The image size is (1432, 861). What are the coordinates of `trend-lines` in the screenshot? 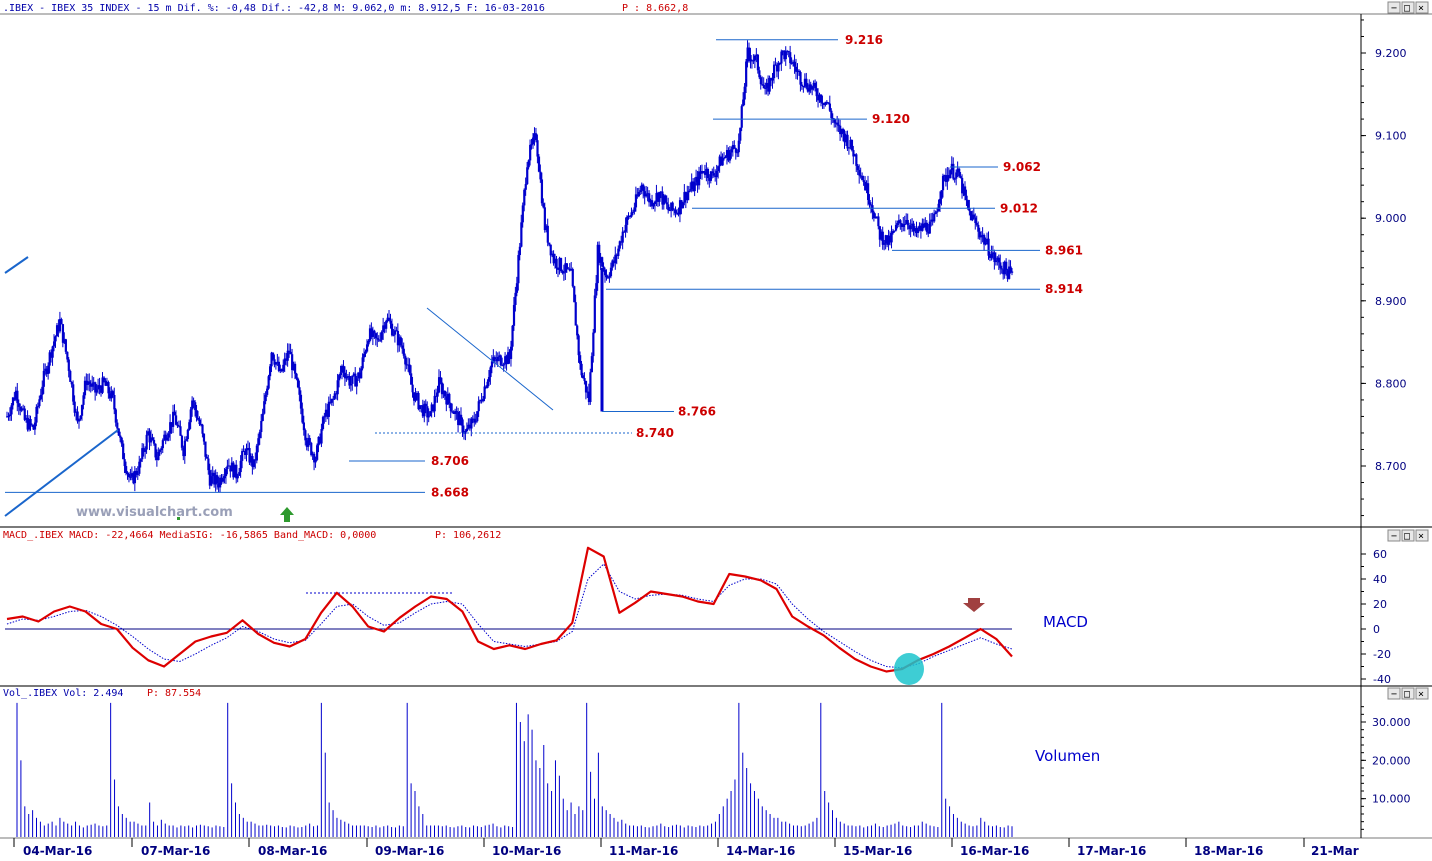 It's located at (279, 386).